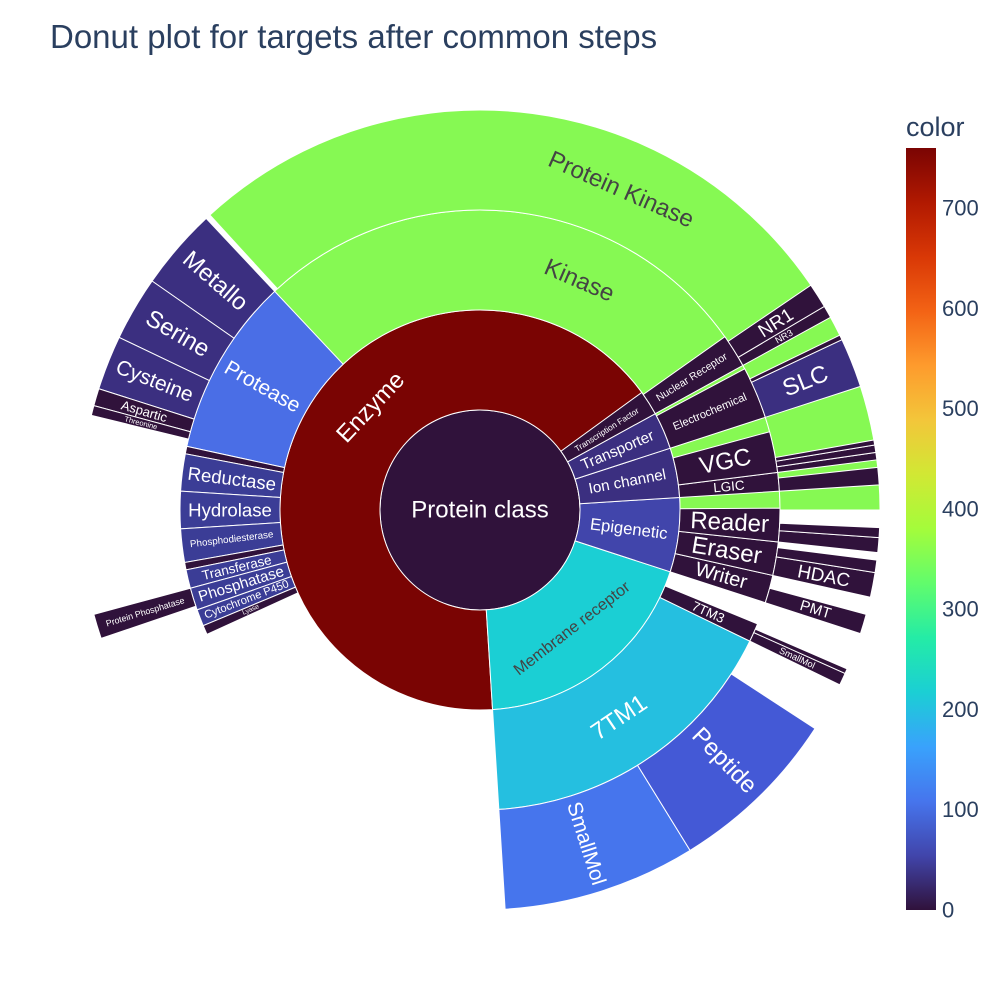  I want to click on sector-threonine, so click(140, 422).